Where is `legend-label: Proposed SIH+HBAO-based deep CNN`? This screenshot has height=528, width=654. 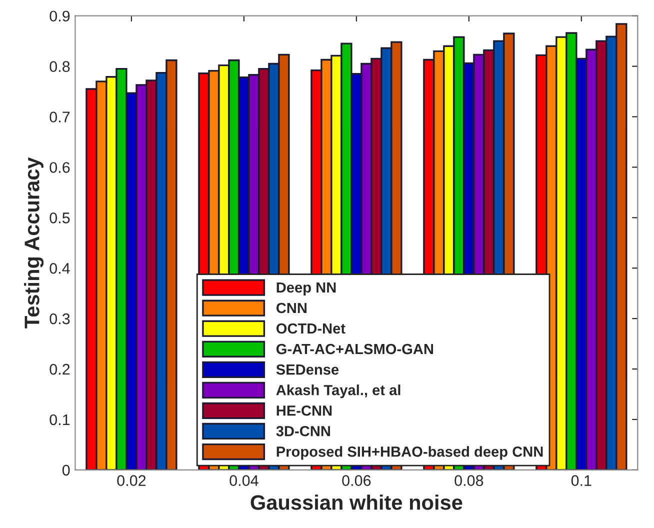
legend-label: Proposed SIH+HBAO-based deep CNN is located at coordinates (409, 453).